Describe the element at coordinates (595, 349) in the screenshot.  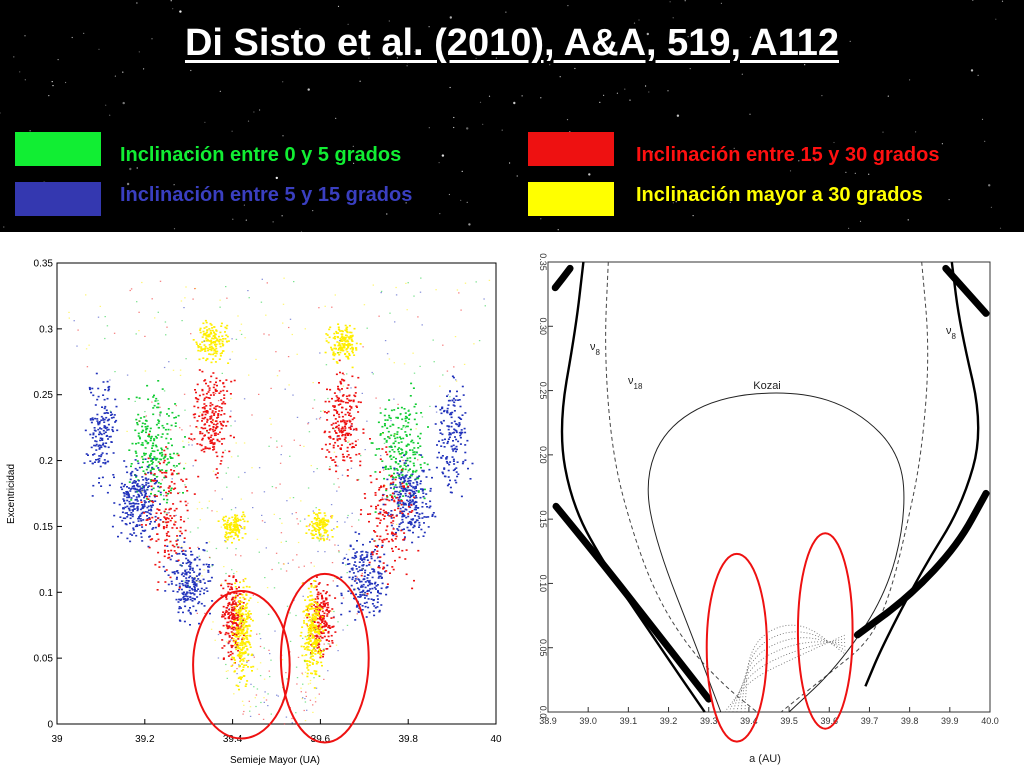
I see `nu8-left-label: ν8` at that location.